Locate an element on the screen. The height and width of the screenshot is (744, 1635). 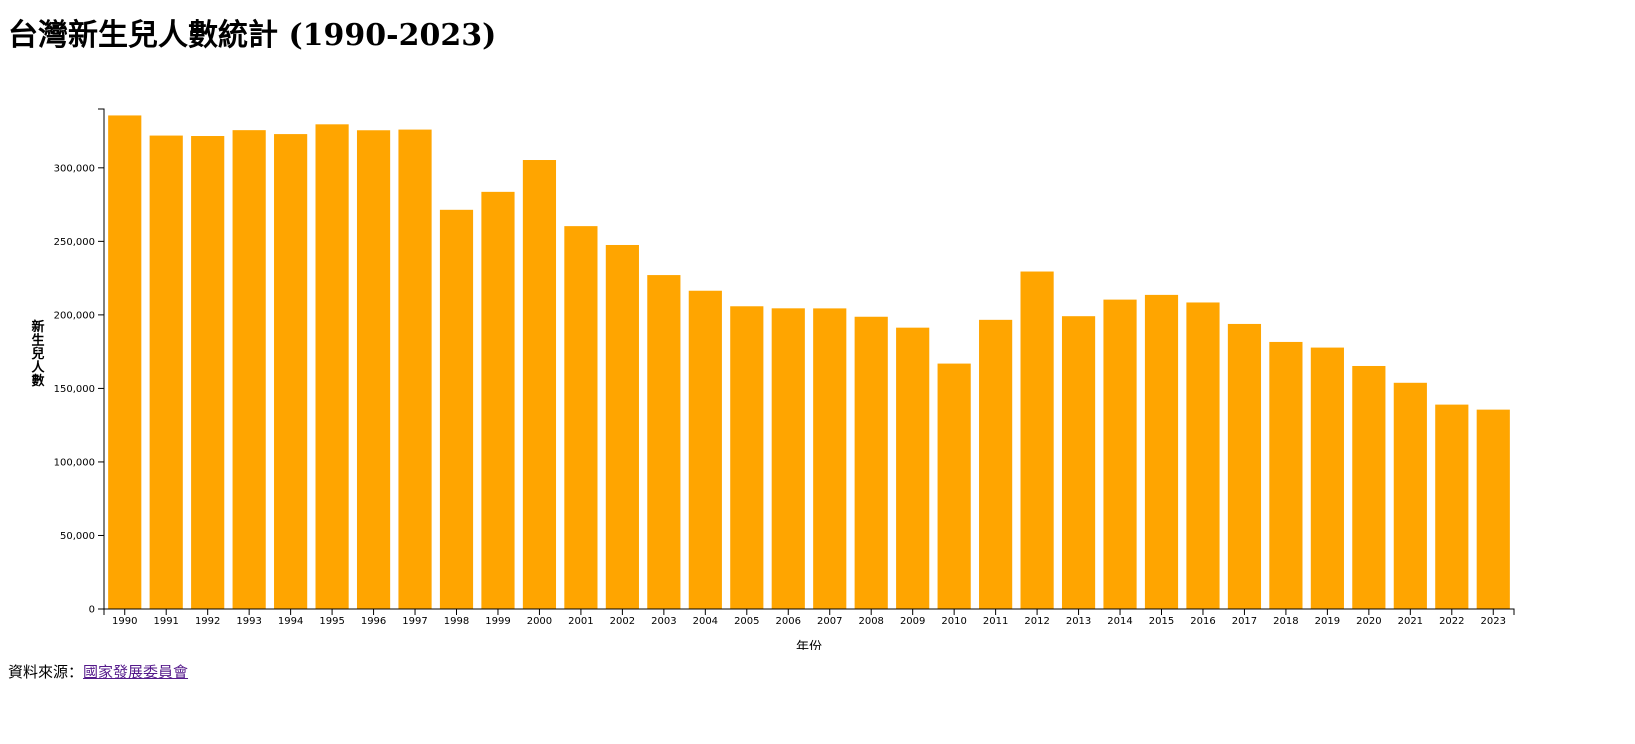
bar-2006 is located at coordinates (788, 458).